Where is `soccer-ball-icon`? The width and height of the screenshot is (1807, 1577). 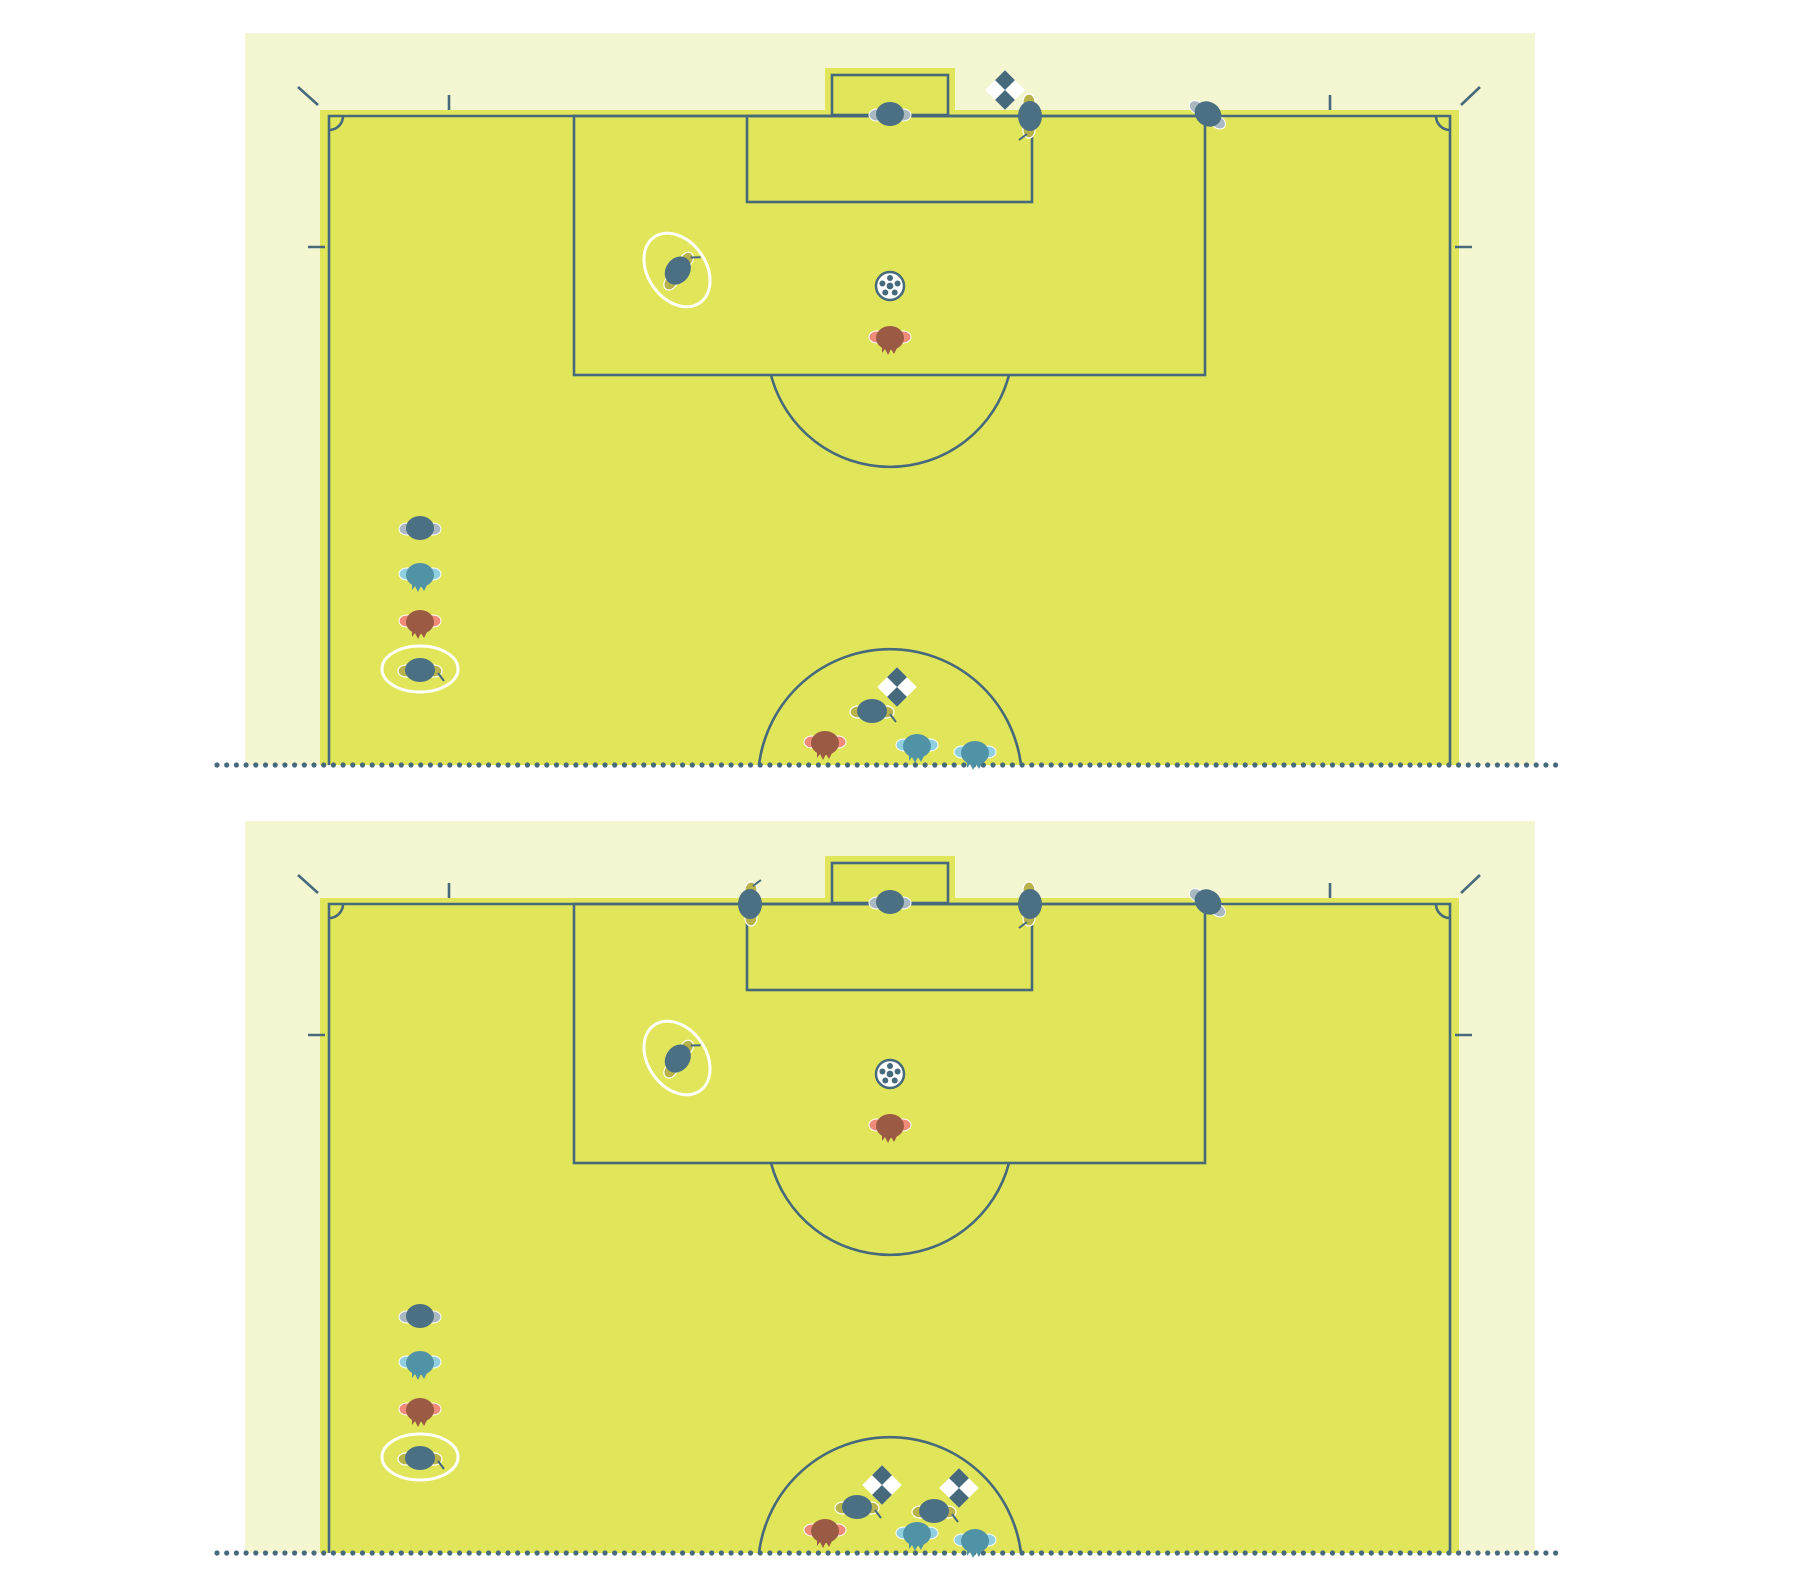 soccer-ball-icon is located at coordinates (890, 1074).